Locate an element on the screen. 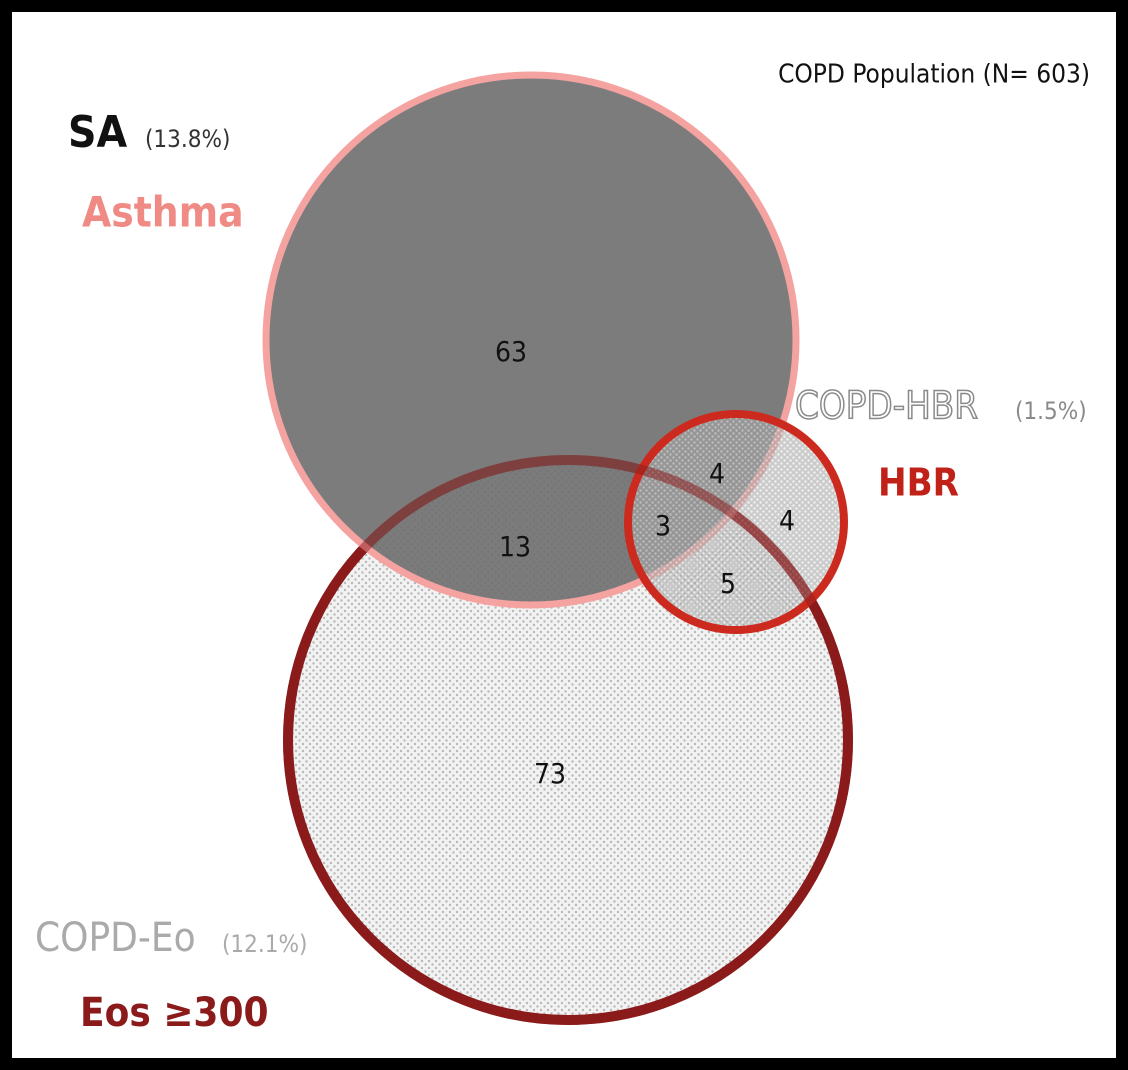 The width and height of the screenshot is (1128, 1070). set-percent: (12.1%) is located at coordinates (264, 944).